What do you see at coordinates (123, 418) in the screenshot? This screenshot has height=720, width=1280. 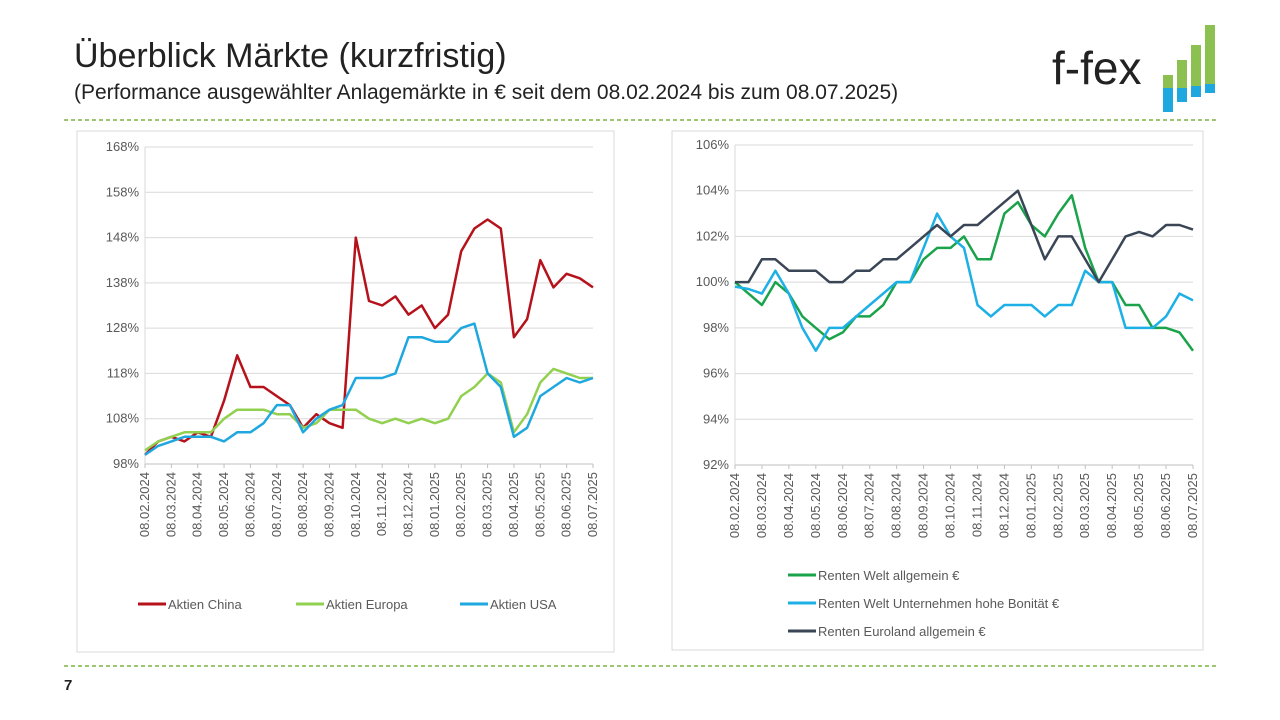 I see `y-tick-label: 108%` at bounding box center [123, 418].